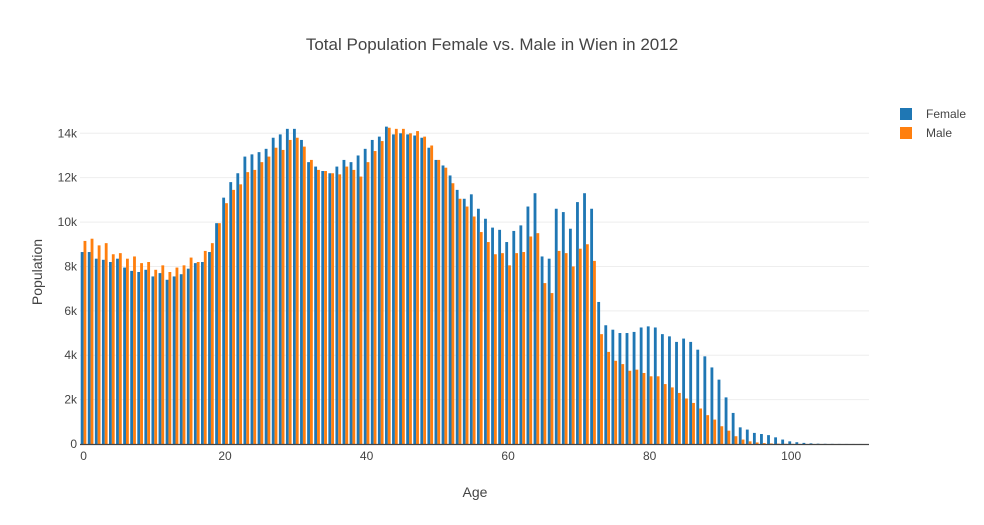 Image resolution: width=984 pixels, height=525 pixels. What do you see at coordinates (933, 114) in the screenshot?
I see `legend-item-female: Female` at bounding box center [933, 114].